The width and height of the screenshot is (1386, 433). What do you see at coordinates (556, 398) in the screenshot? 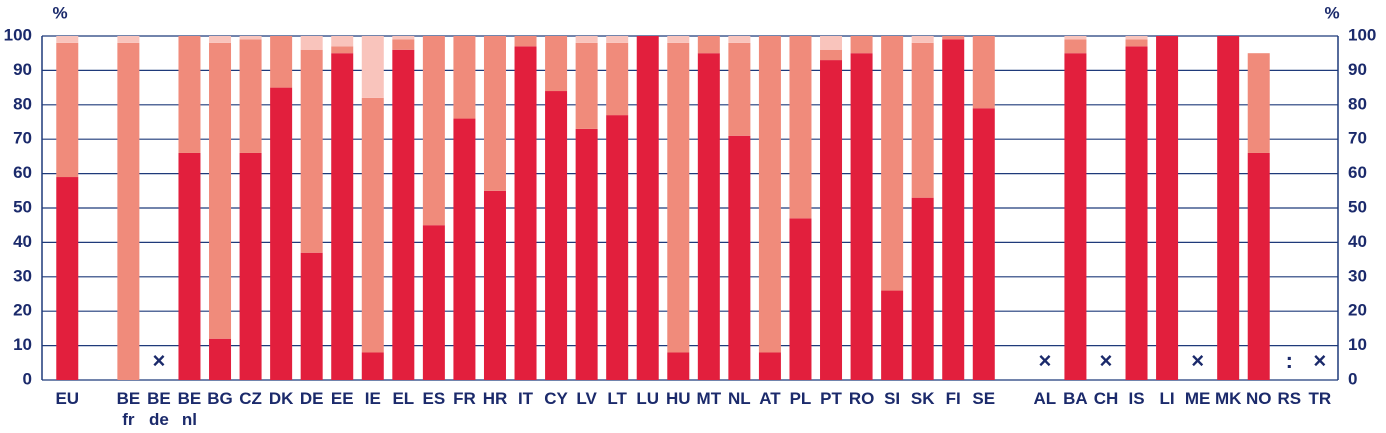
I see `x-tick-label: CY` at bounding box center [556, 398].